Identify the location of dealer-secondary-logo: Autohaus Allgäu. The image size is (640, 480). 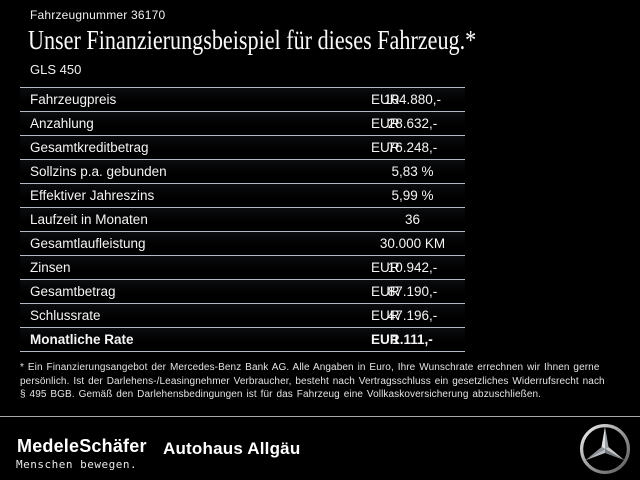
(232, 448).